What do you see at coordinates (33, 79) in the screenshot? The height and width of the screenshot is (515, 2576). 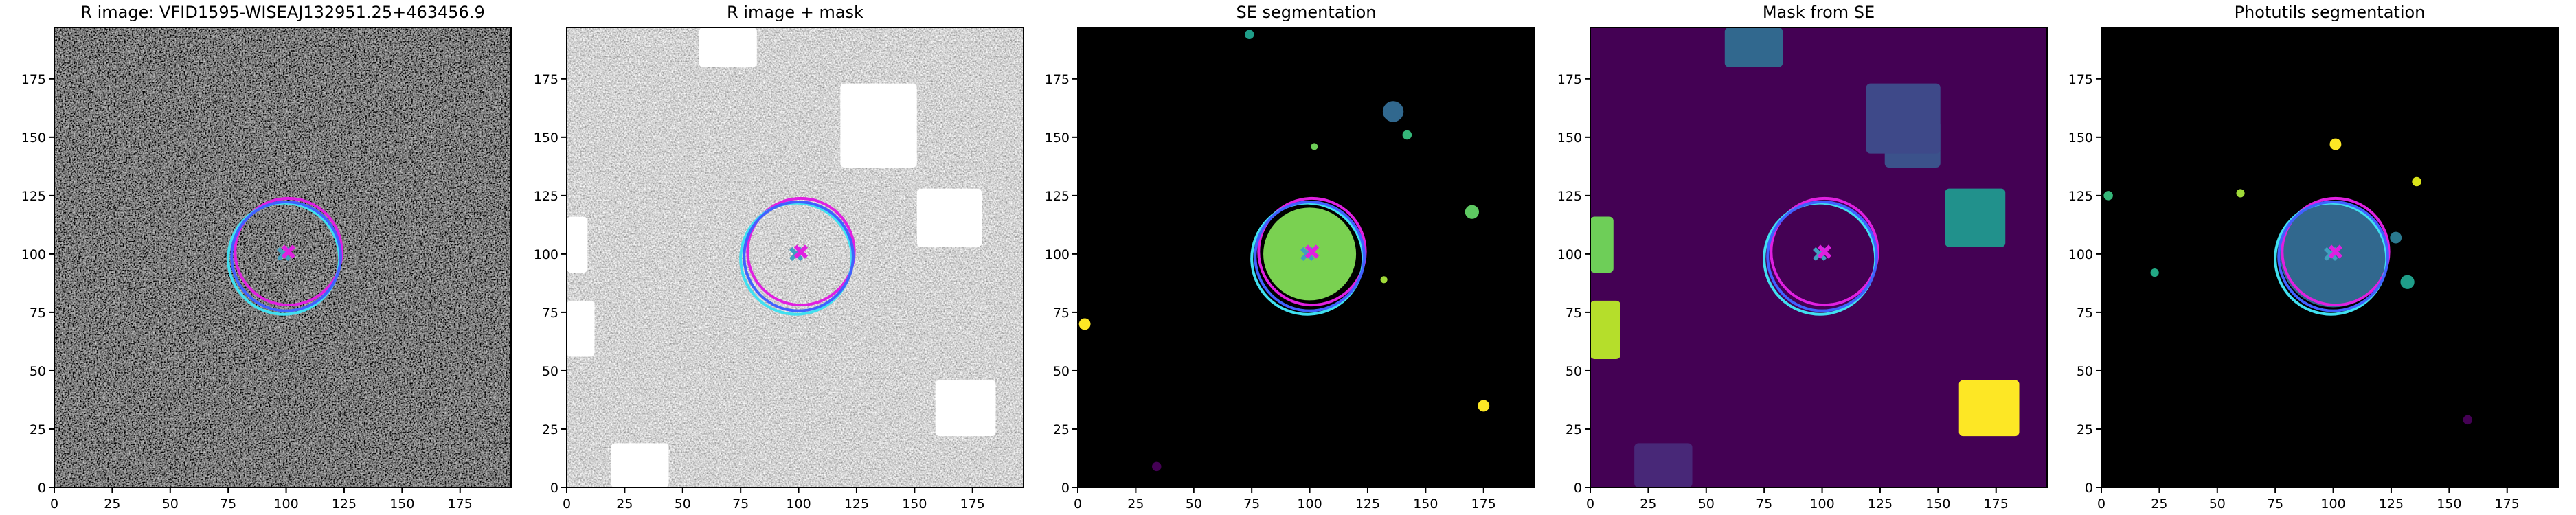 I see `y-tick-label: 175` at bounding box center [33, 79].